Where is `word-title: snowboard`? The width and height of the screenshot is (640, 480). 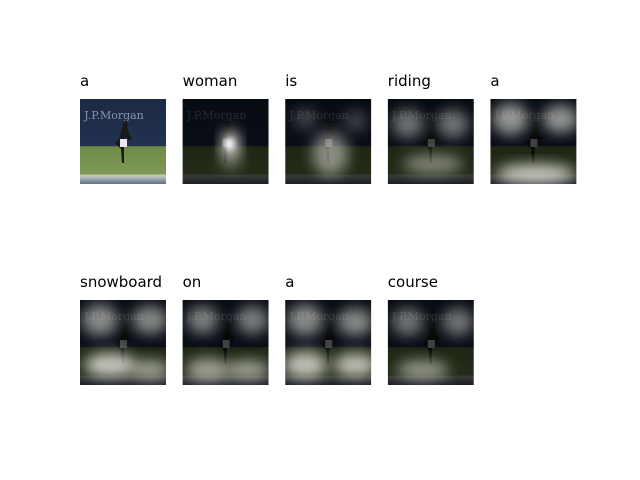
word-title: snowboard is located at coordinates (121, 282).